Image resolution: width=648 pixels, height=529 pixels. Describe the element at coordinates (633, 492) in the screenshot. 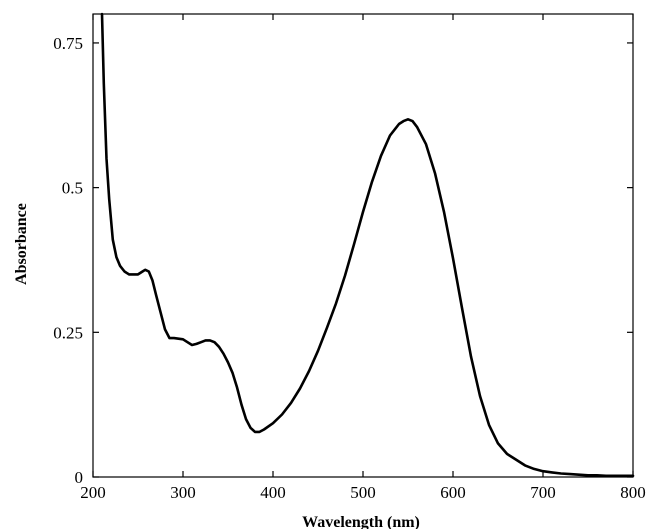

I see `x-tick-label: 800` at that location.